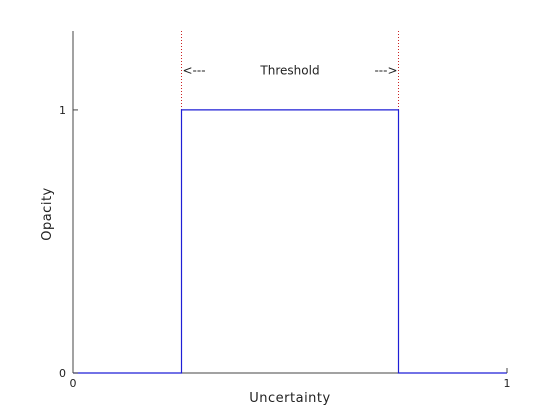 The image size is (560, 420). Describe the element at coordinates (62, 373) in the screenshot. I see `y-tick-label: 0` at that location.